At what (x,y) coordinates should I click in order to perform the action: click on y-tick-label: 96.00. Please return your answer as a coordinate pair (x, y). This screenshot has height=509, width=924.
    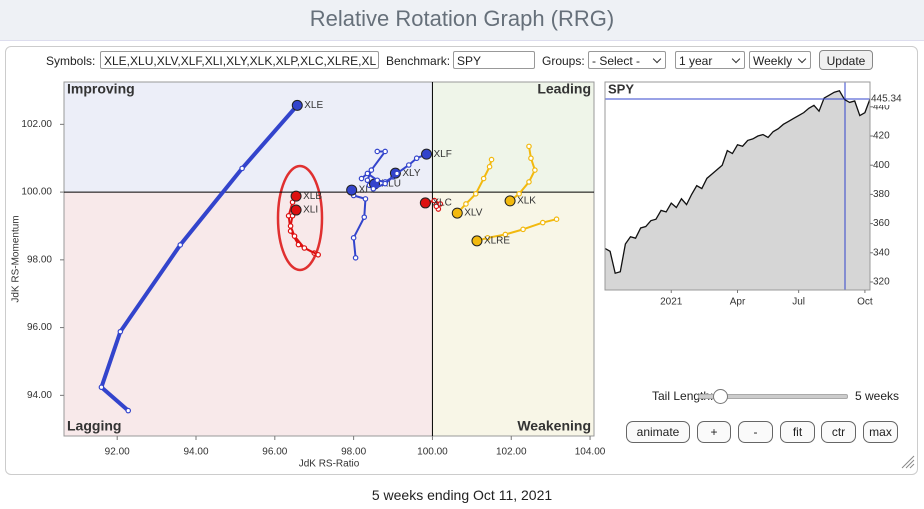
    Looking at the image, I should click on (39, 327).